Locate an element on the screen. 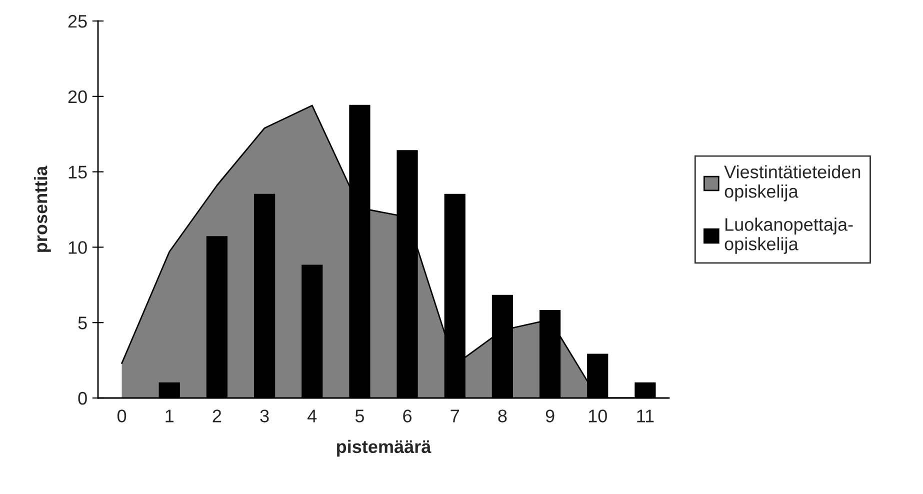 Image resolution: width=923 pixels, height=494 pixels. legend-label: Viestintätieteiden opiskelija is located at coordinates (792, 183).